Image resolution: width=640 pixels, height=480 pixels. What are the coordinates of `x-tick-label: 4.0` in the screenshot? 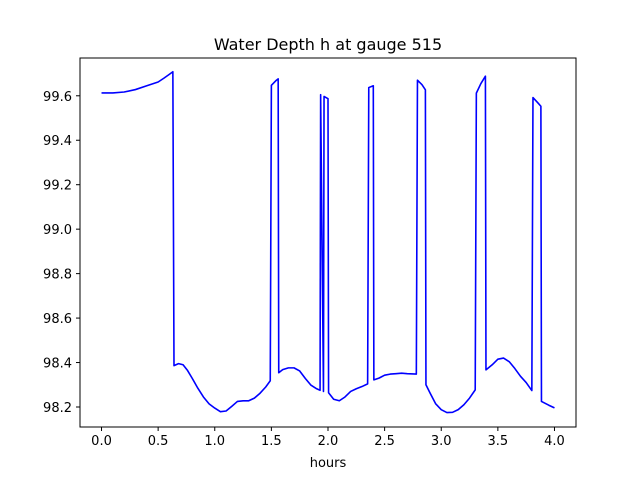 It's located at (554, 441).